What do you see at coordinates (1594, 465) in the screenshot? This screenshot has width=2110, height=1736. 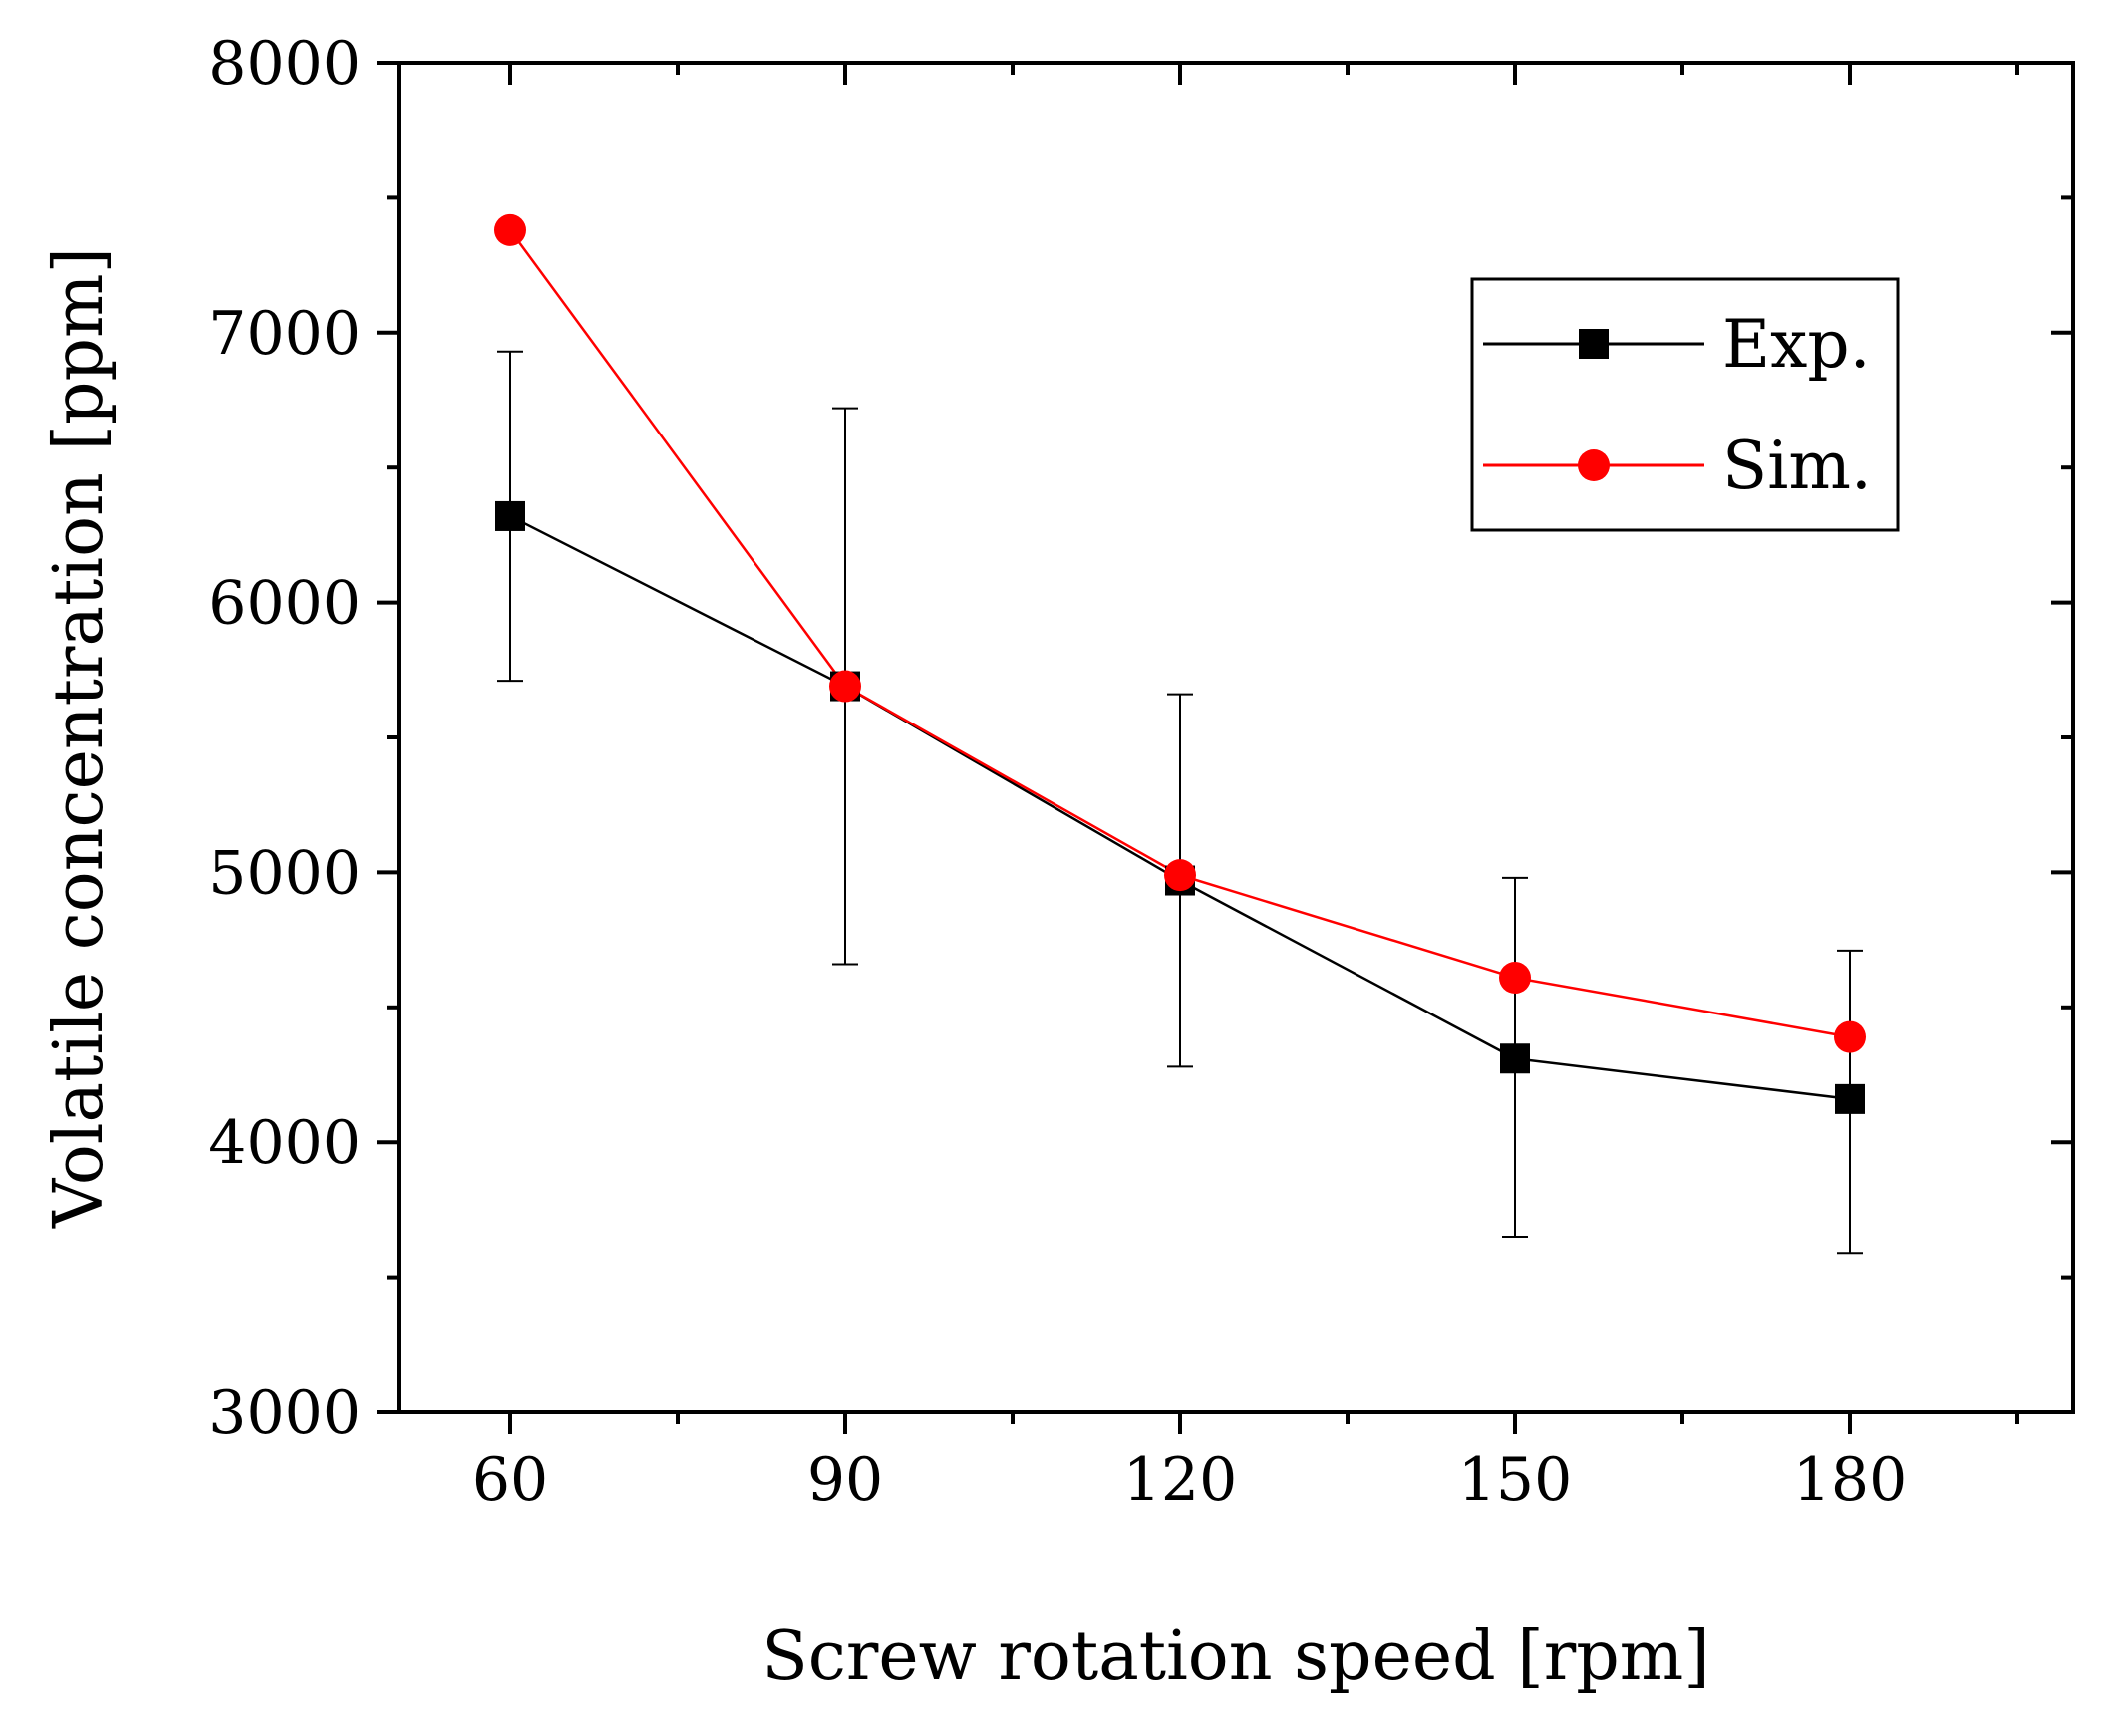 I see `legend-marker-sim` at bounding box center [1594, 465].